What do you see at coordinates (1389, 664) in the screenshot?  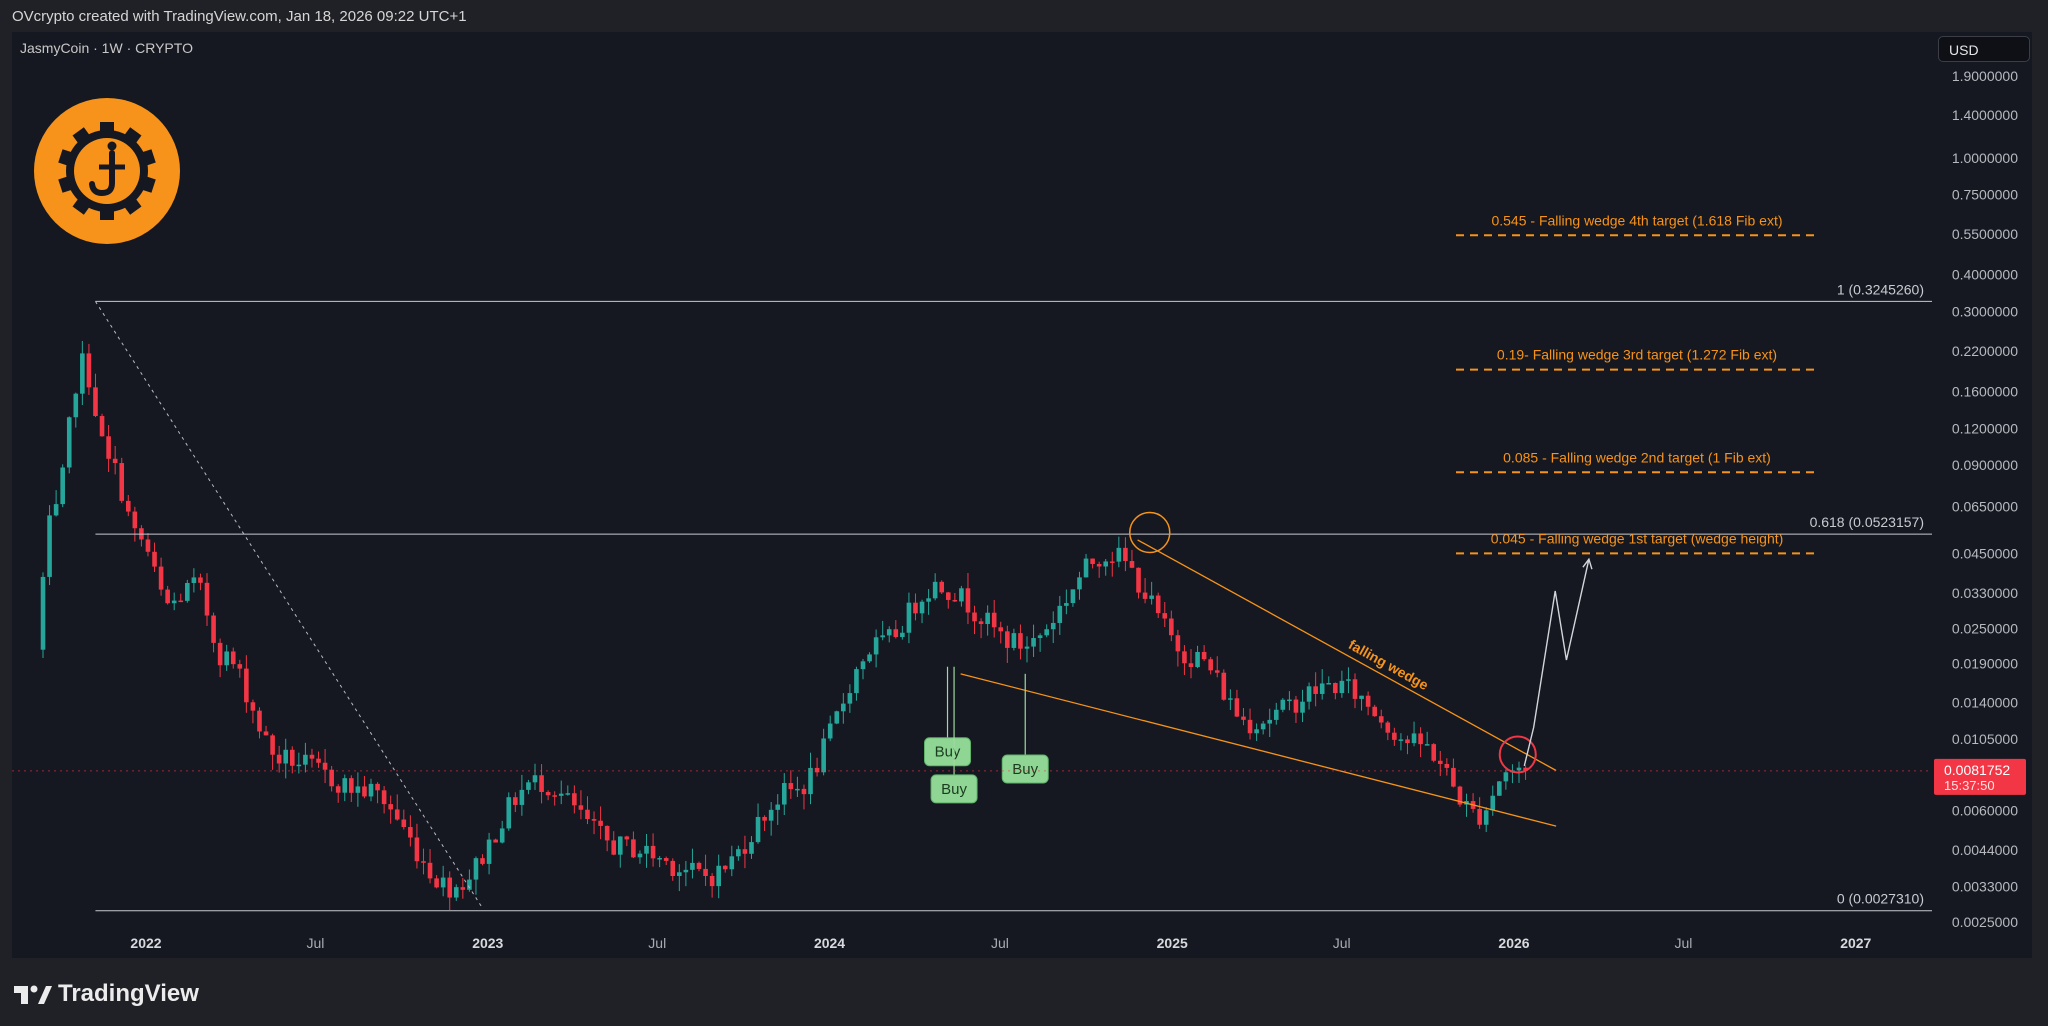 I see `pattern-label: falling wedge` at bounding box center [1389, 664].